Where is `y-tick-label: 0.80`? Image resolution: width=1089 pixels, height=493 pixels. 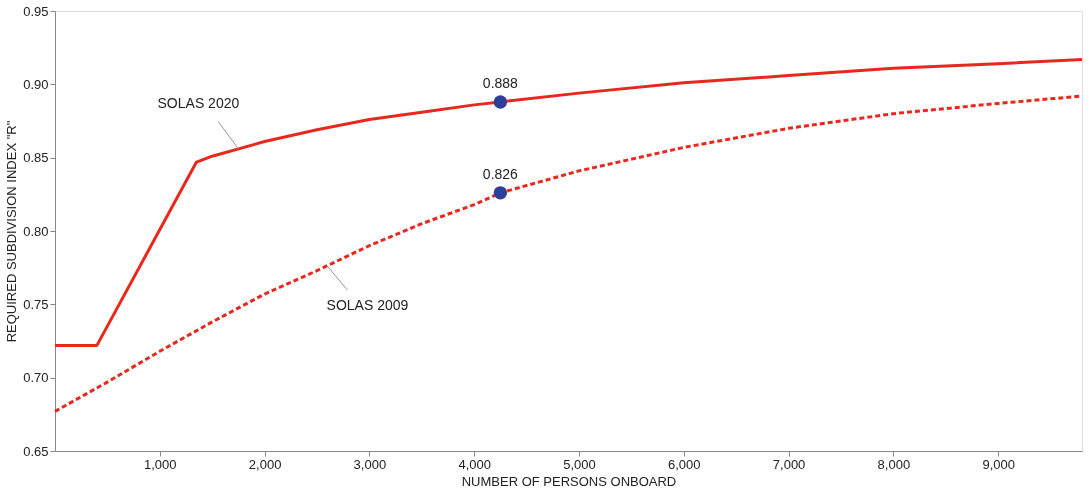 y-tick-label: 0.80 is located at coordinates (36, 231).